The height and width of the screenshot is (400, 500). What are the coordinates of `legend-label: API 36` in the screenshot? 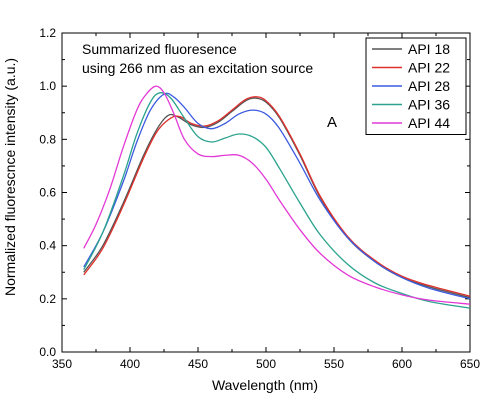 It's located at (429, 105).